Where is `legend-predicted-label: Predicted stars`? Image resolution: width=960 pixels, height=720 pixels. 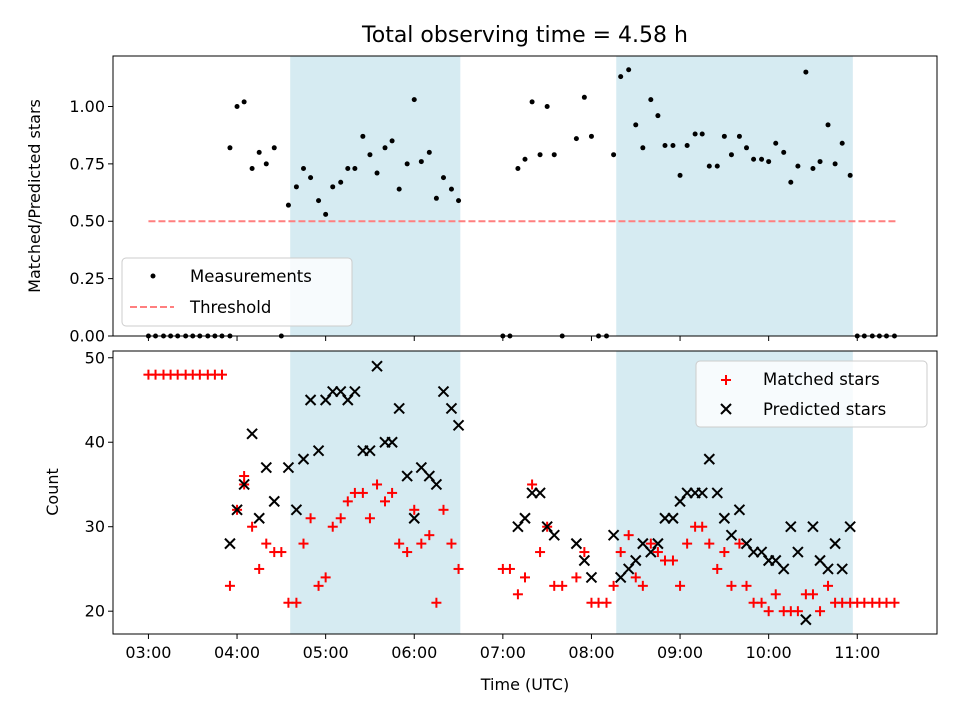
legend-predicted-label: Predicted stars is located at coordinates (824, 409).